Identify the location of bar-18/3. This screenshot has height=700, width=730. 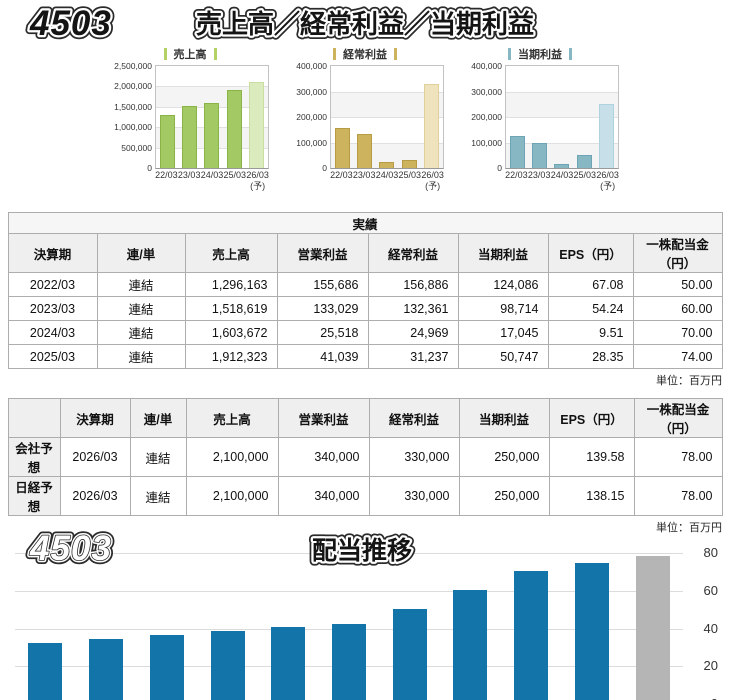
(166, 667).